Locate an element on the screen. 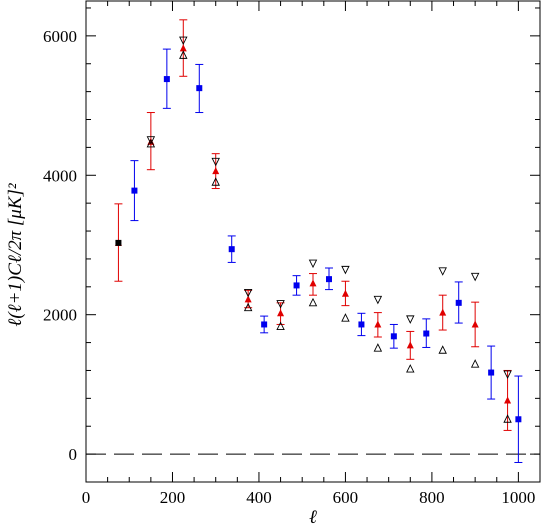  y-tick-label: 4000 is located at coordinates (60, 175).